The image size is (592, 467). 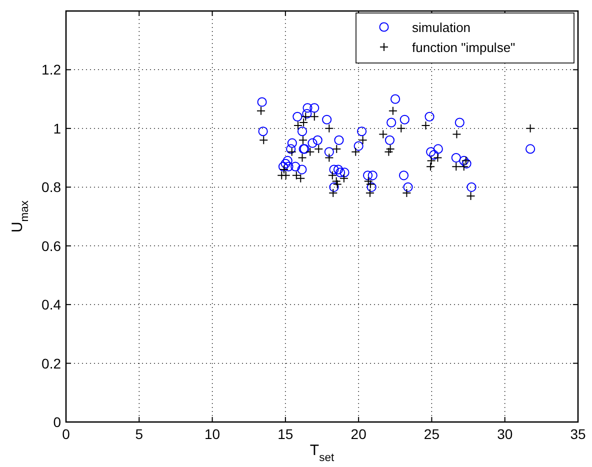 What do you see at coordinates (52, 304) in the screenshot?
I see `y-tick-label: 0.4` at bounding box center [52, 304].